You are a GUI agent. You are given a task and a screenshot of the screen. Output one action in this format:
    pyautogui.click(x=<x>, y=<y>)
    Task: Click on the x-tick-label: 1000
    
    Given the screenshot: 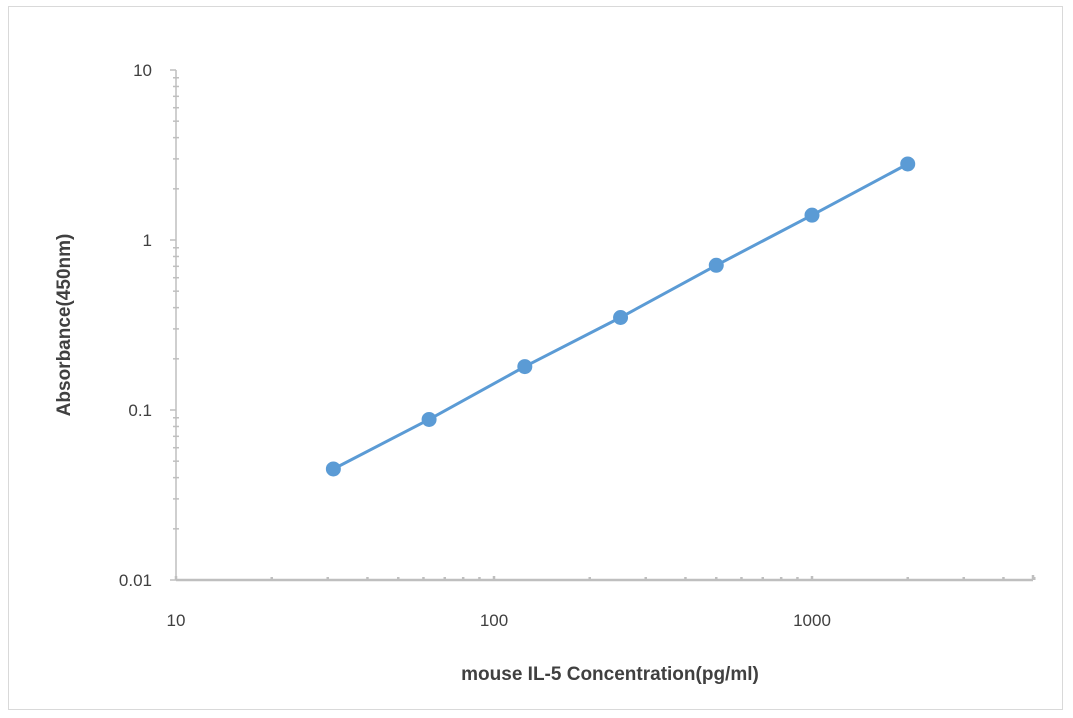 What is the action you would take?
    pyautogui.click(x=812, y=620)
    